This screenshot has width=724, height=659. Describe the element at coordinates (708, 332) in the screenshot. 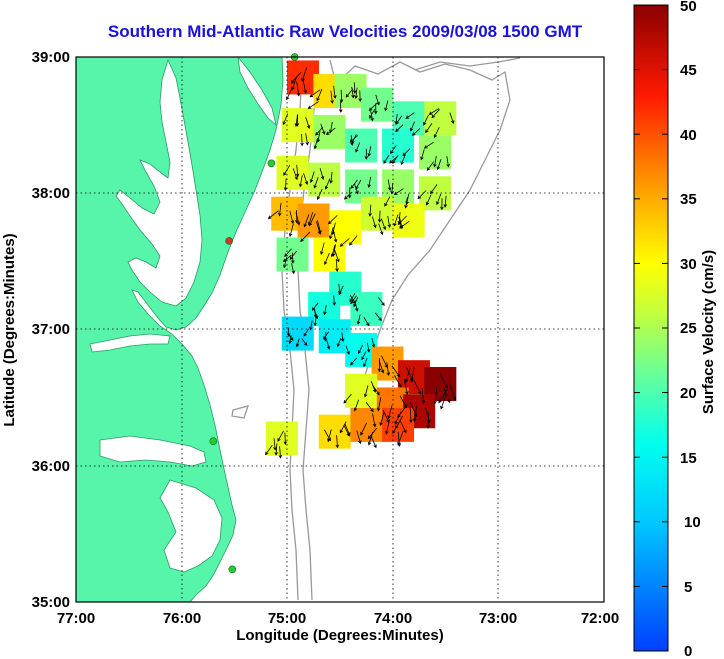

I see `colorbar-label: Surface Velocity (cm/s)` at that location.